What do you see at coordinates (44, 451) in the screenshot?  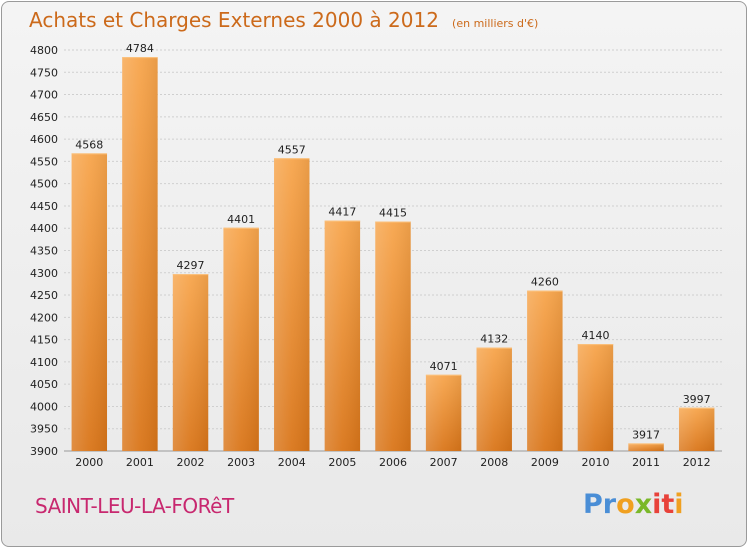 I see `y-tick-label: 3900` at bounding box center [44, 451].